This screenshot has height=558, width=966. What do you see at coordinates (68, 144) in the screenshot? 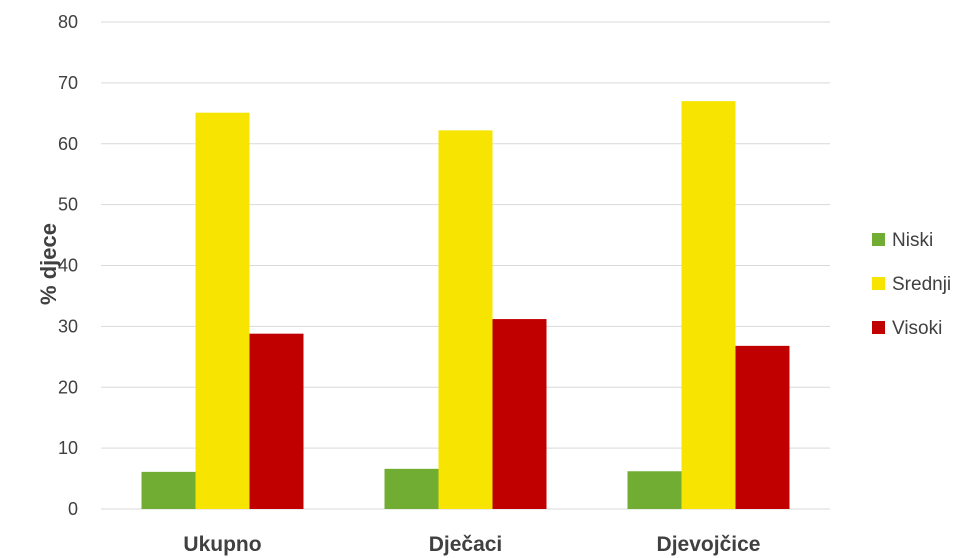
I see `y-tick-label: 60` at bounding box center [68, 144].